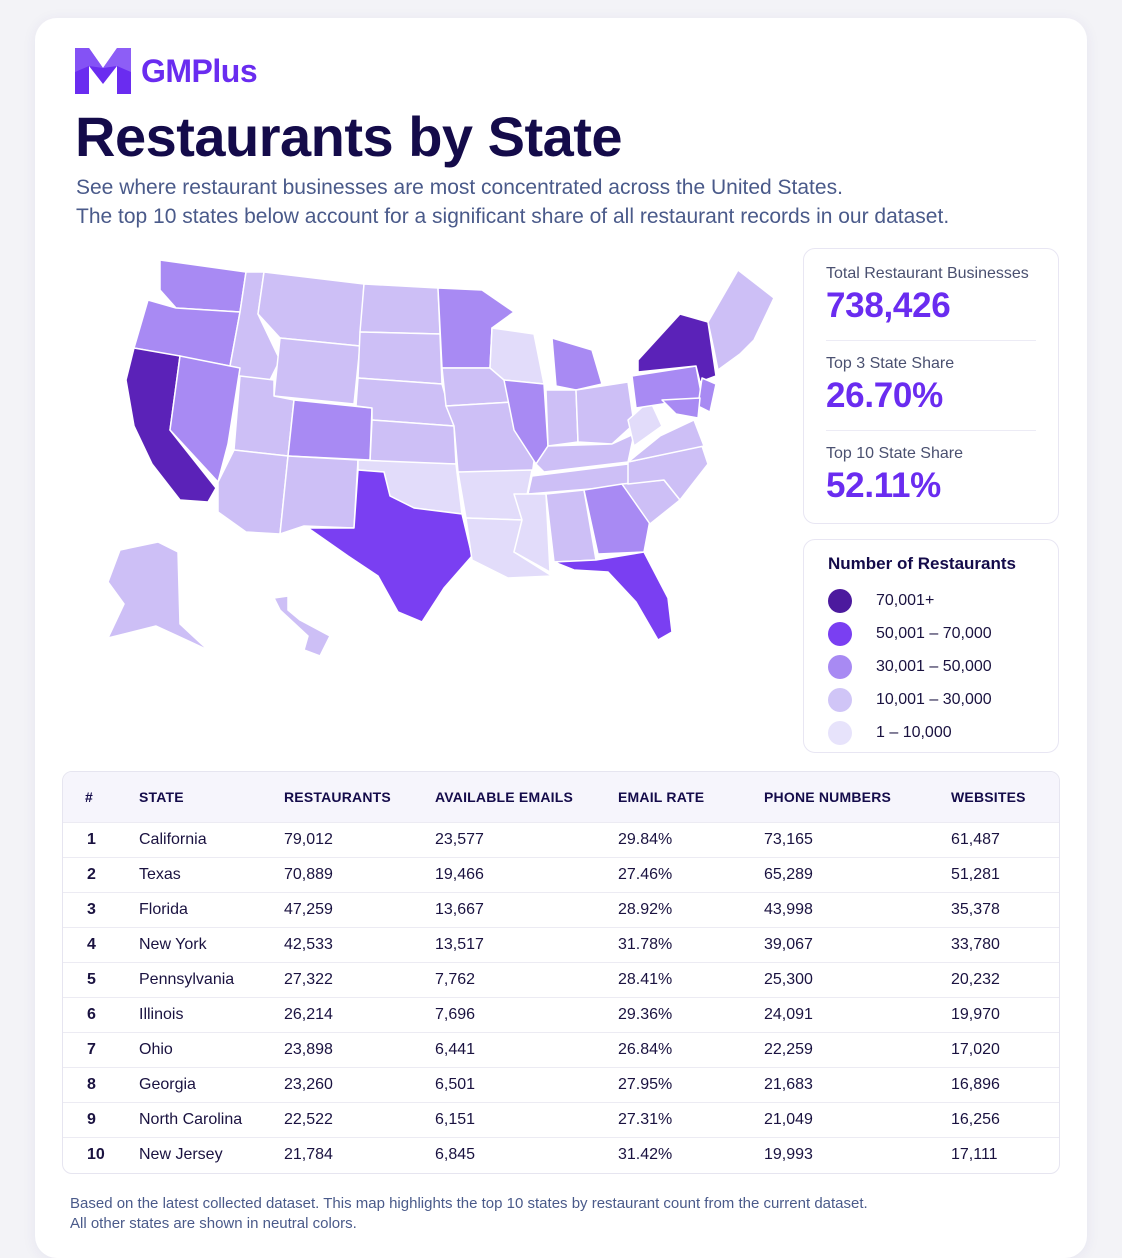 The width and height of the screenshot is (1122, 1258). What do you see at coordinates (788, 1154) in the screenshot?
I see `cell-phone-numbers: 19,993` at bounding box center [788, 1154].